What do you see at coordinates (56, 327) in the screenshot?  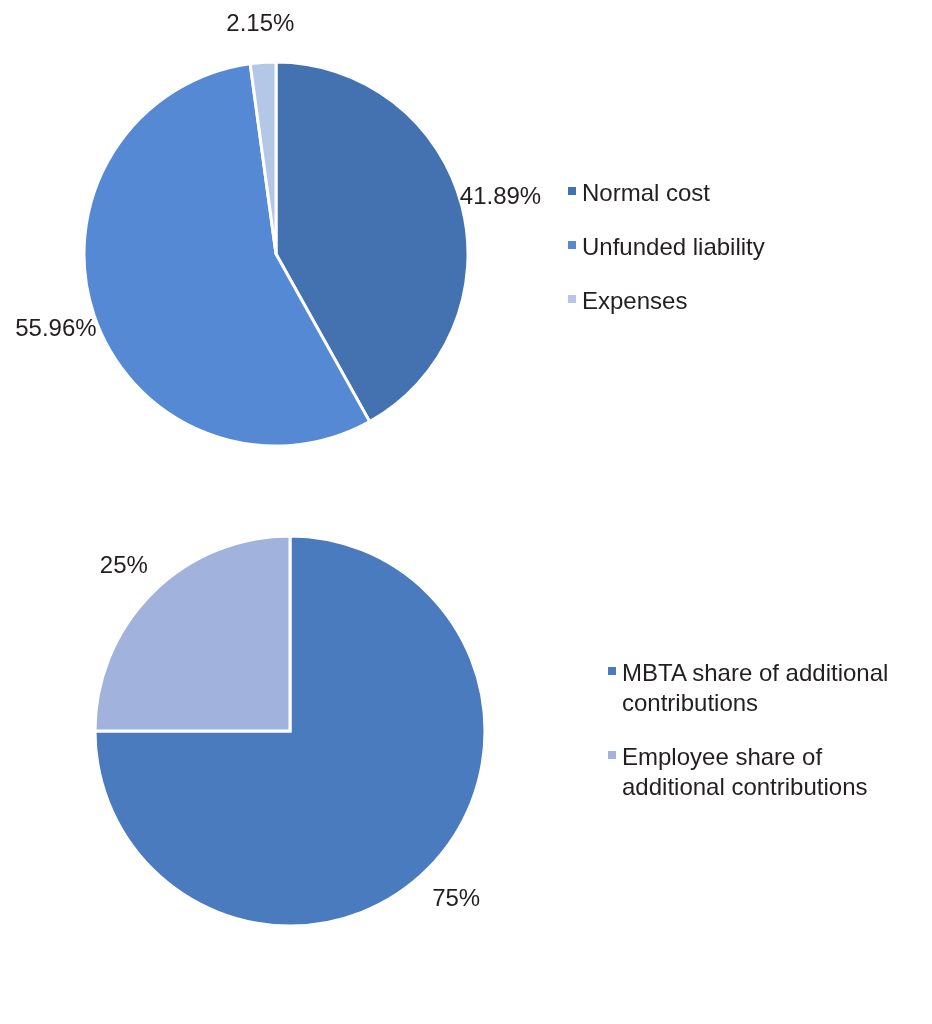 I see `data-label: 55.96%` at bounding box center [56, 327].